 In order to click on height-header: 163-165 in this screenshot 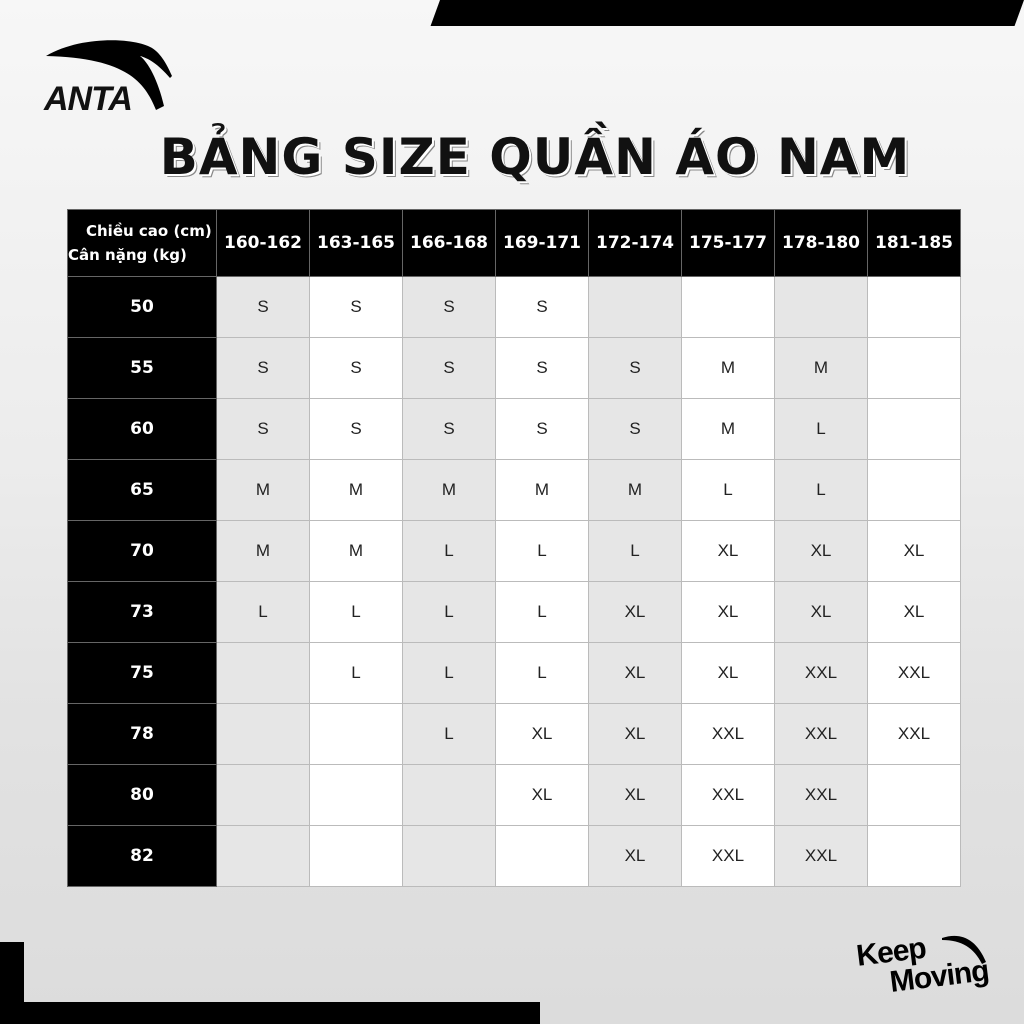, I will do `click(356, 243)`.